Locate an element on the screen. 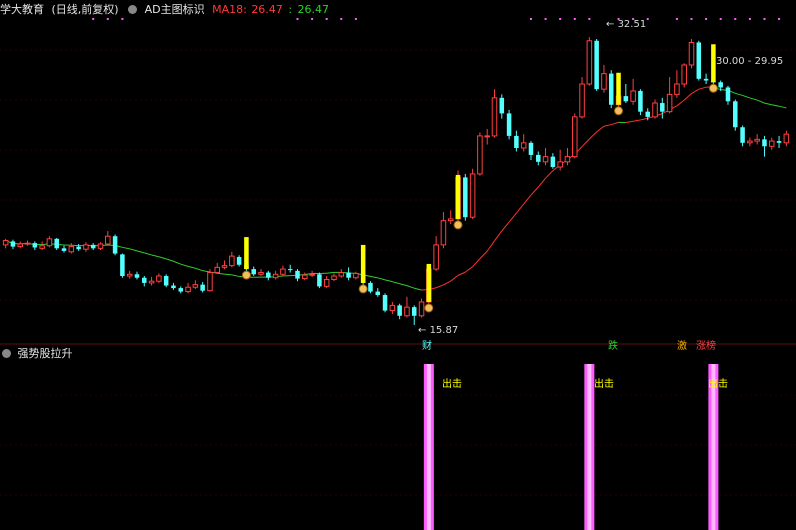 The height and width of the screenshot is (530, 796). sub-toggle-icon is located at coordinates (6, 353).